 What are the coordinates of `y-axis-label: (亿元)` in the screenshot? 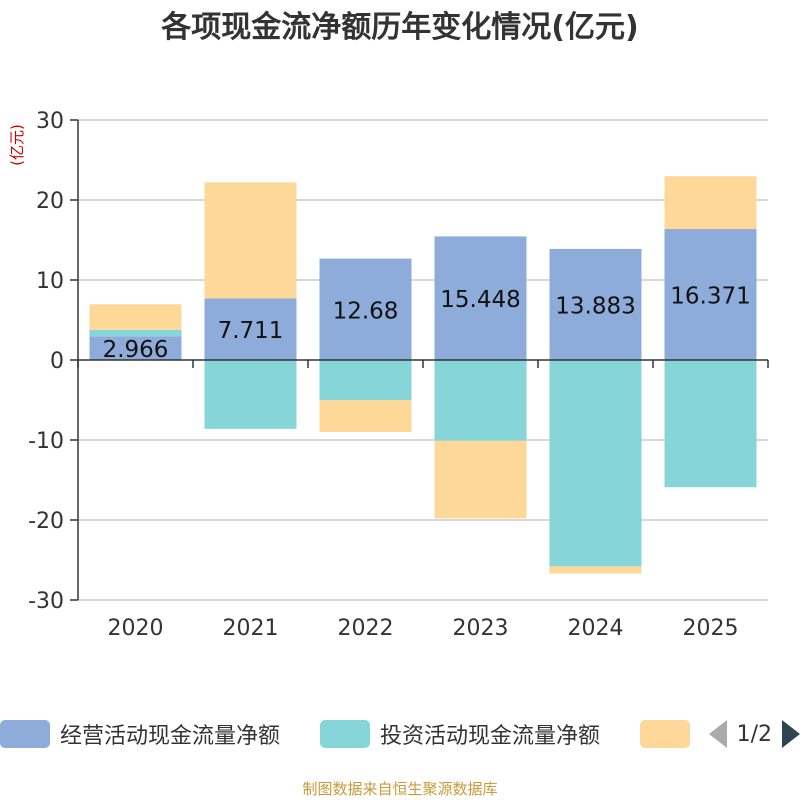 It's located at (17, 145).